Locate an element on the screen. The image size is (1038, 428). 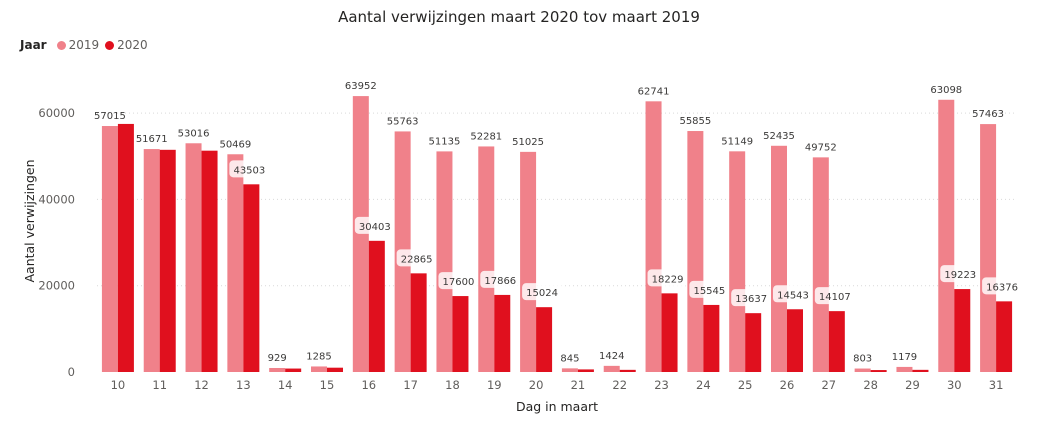
data-label-2020: 22865 is located at coordinates (417, 259).